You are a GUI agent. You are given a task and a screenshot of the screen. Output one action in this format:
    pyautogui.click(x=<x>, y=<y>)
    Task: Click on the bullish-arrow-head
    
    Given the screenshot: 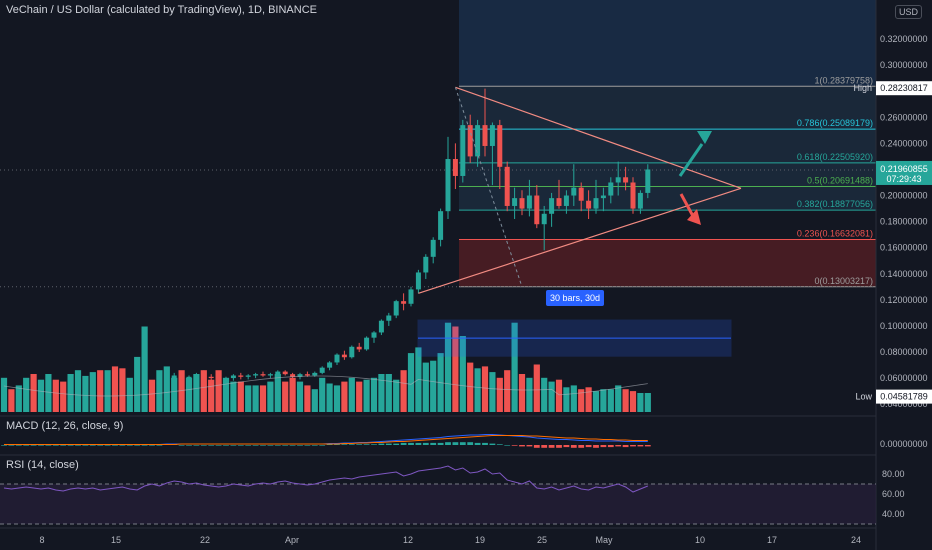 What is the action you would take?
    pyautogui.click(x=704, y=137)
    